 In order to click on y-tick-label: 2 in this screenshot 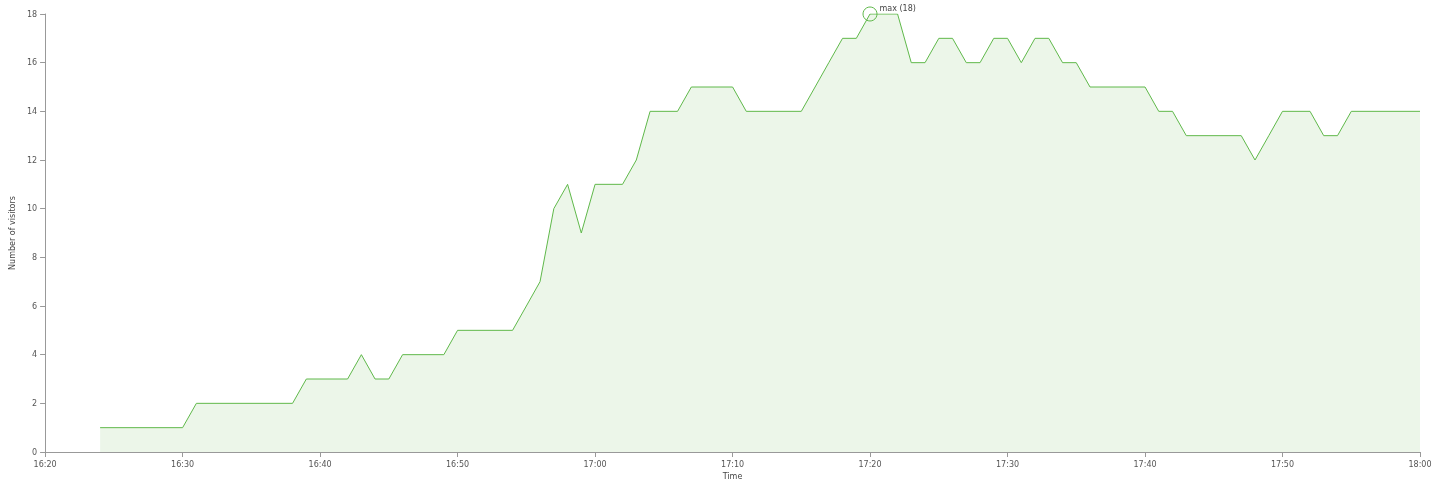, I will do `click(34, 403)`.